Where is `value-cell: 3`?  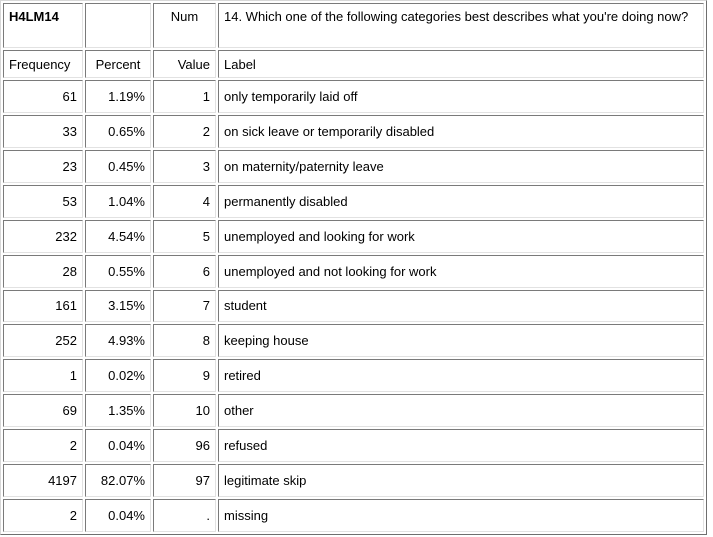
value-cell: 3 is located at coordinates (184, 166).